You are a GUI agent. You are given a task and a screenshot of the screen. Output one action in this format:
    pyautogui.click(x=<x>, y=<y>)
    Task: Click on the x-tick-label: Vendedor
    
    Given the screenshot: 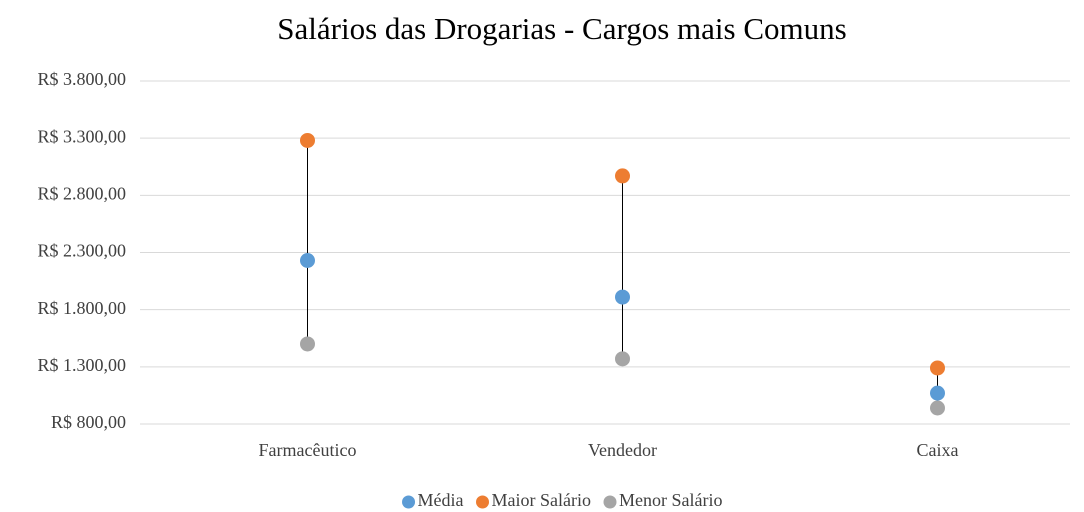 What is the action you would take?
    pyautogui.click(x=622, y=450)
    